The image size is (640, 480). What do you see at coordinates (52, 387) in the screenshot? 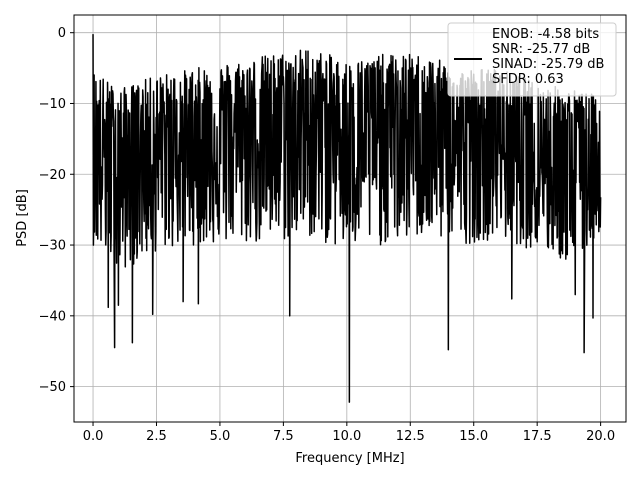
I see `y-tick-label: −50` at bounding box center [52, 387].